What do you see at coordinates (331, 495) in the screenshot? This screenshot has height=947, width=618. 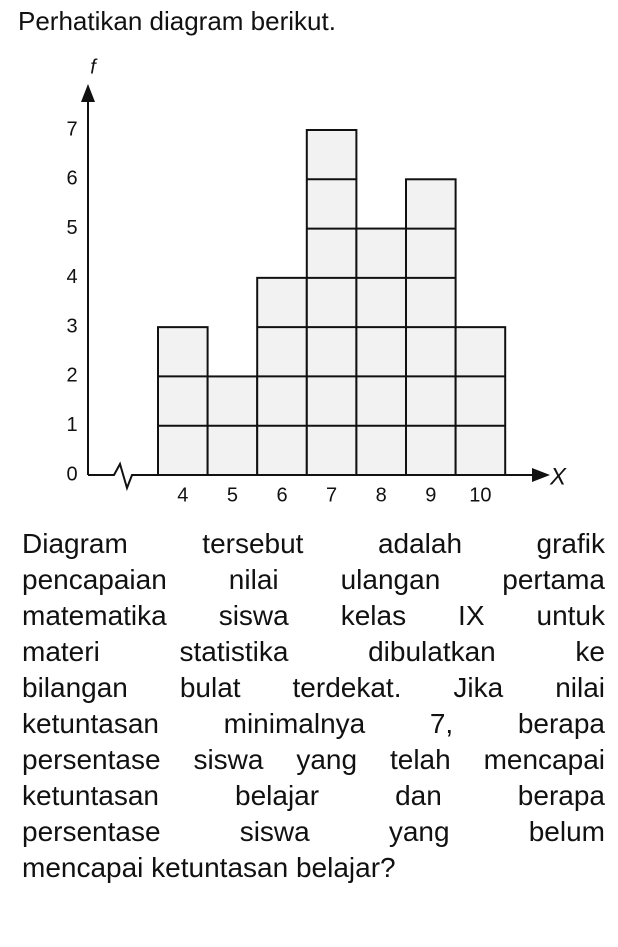 I see `x-tick-label: 7` at bounding box center [331, 495].